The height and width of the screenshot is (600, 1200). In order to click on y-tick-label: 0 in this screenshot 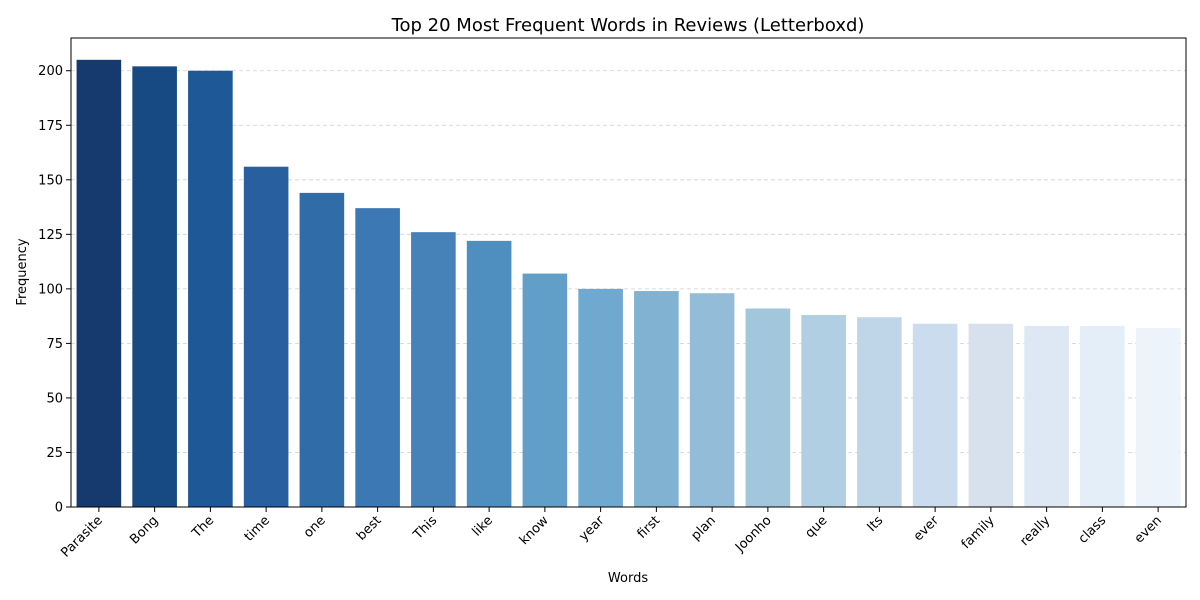, I will do `click(59, 508)`.